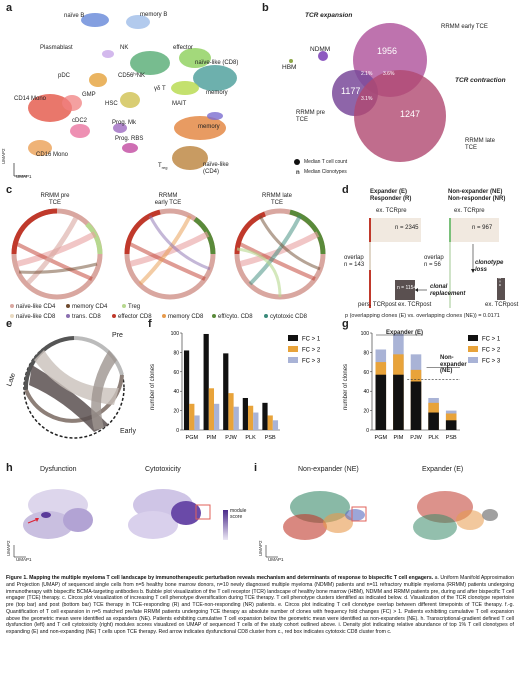  Describe the element at coordinates (168, 199) in the screenshot. I see `circos-title-early: RRMM early TCE` at that location.